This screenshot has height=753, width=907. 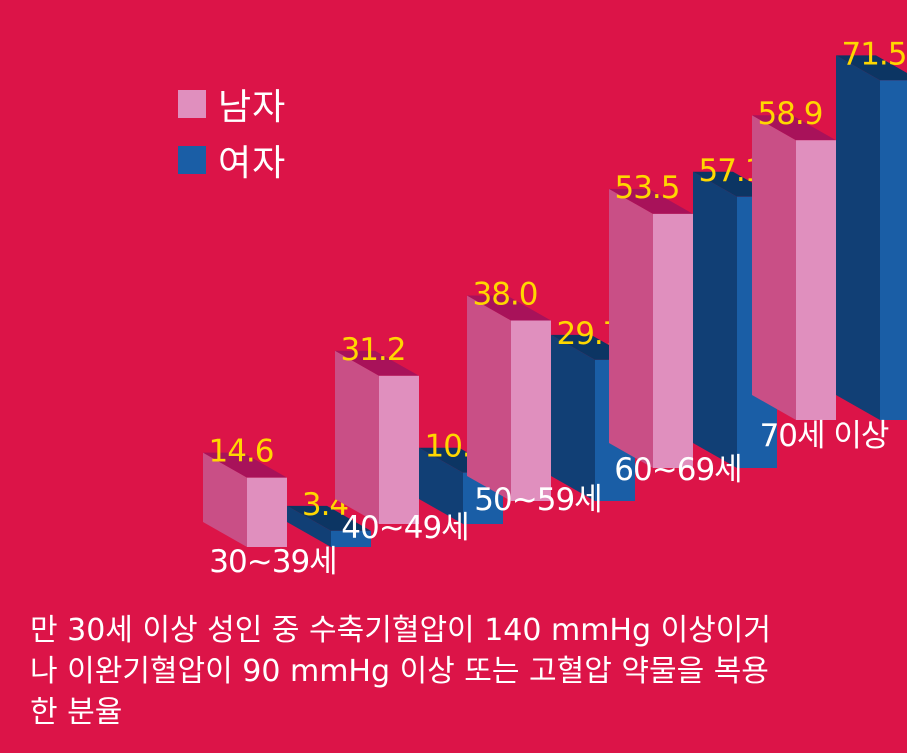 I want to click on legend-swatch-male, so click(x=192, y=104).